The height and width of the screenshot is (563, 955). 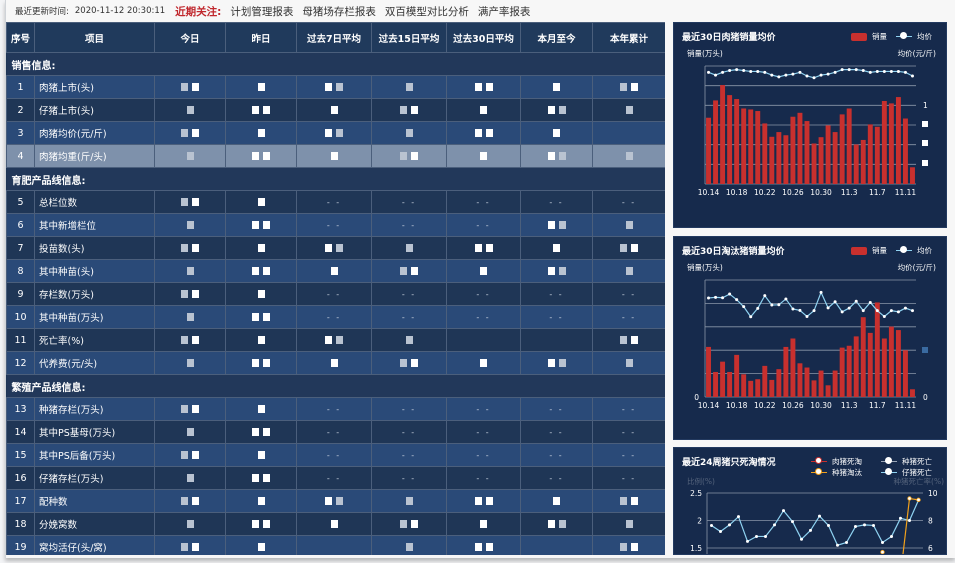 I want to click on column-header: 昨日, so click(x=261, y=37).